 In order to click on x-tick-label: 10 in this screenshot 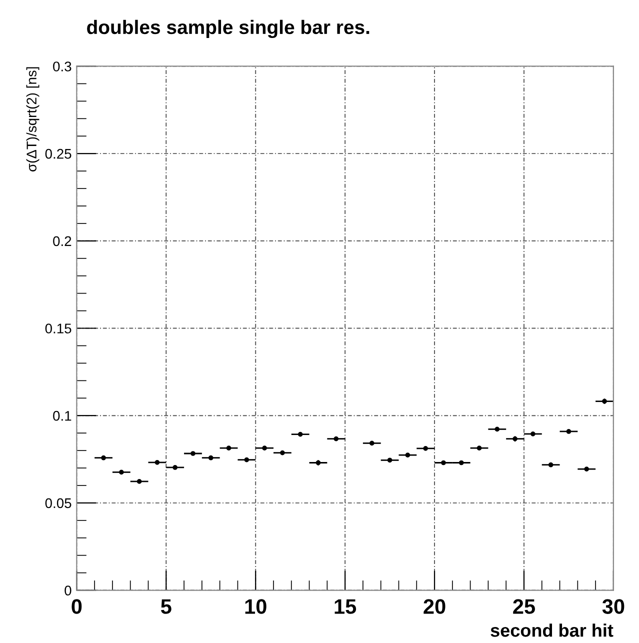, I will do `click(255, 606)`.